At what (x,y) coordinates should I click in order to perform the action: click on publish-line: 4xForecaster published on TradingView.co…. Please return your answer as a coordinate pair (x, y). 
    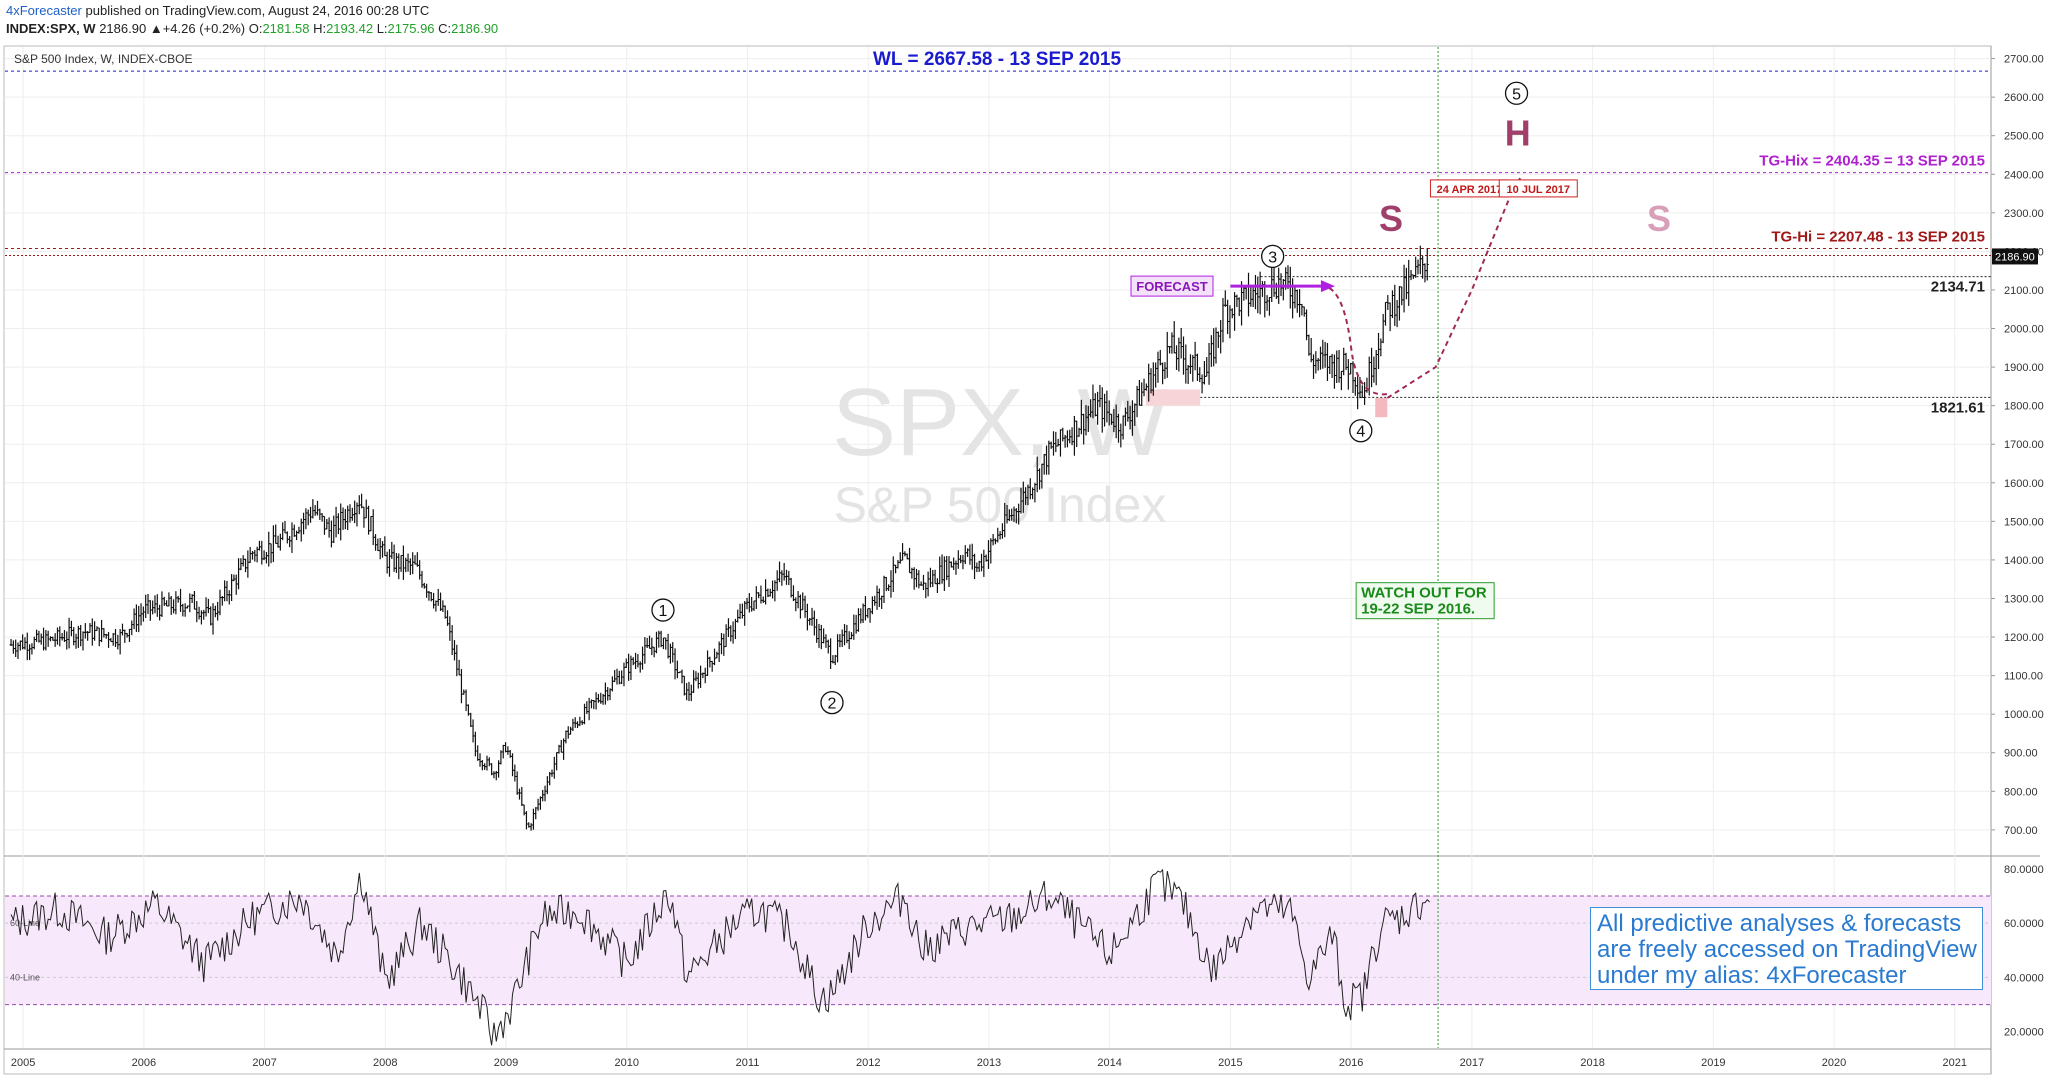
    Looking at the image, I should click on (252, 11).